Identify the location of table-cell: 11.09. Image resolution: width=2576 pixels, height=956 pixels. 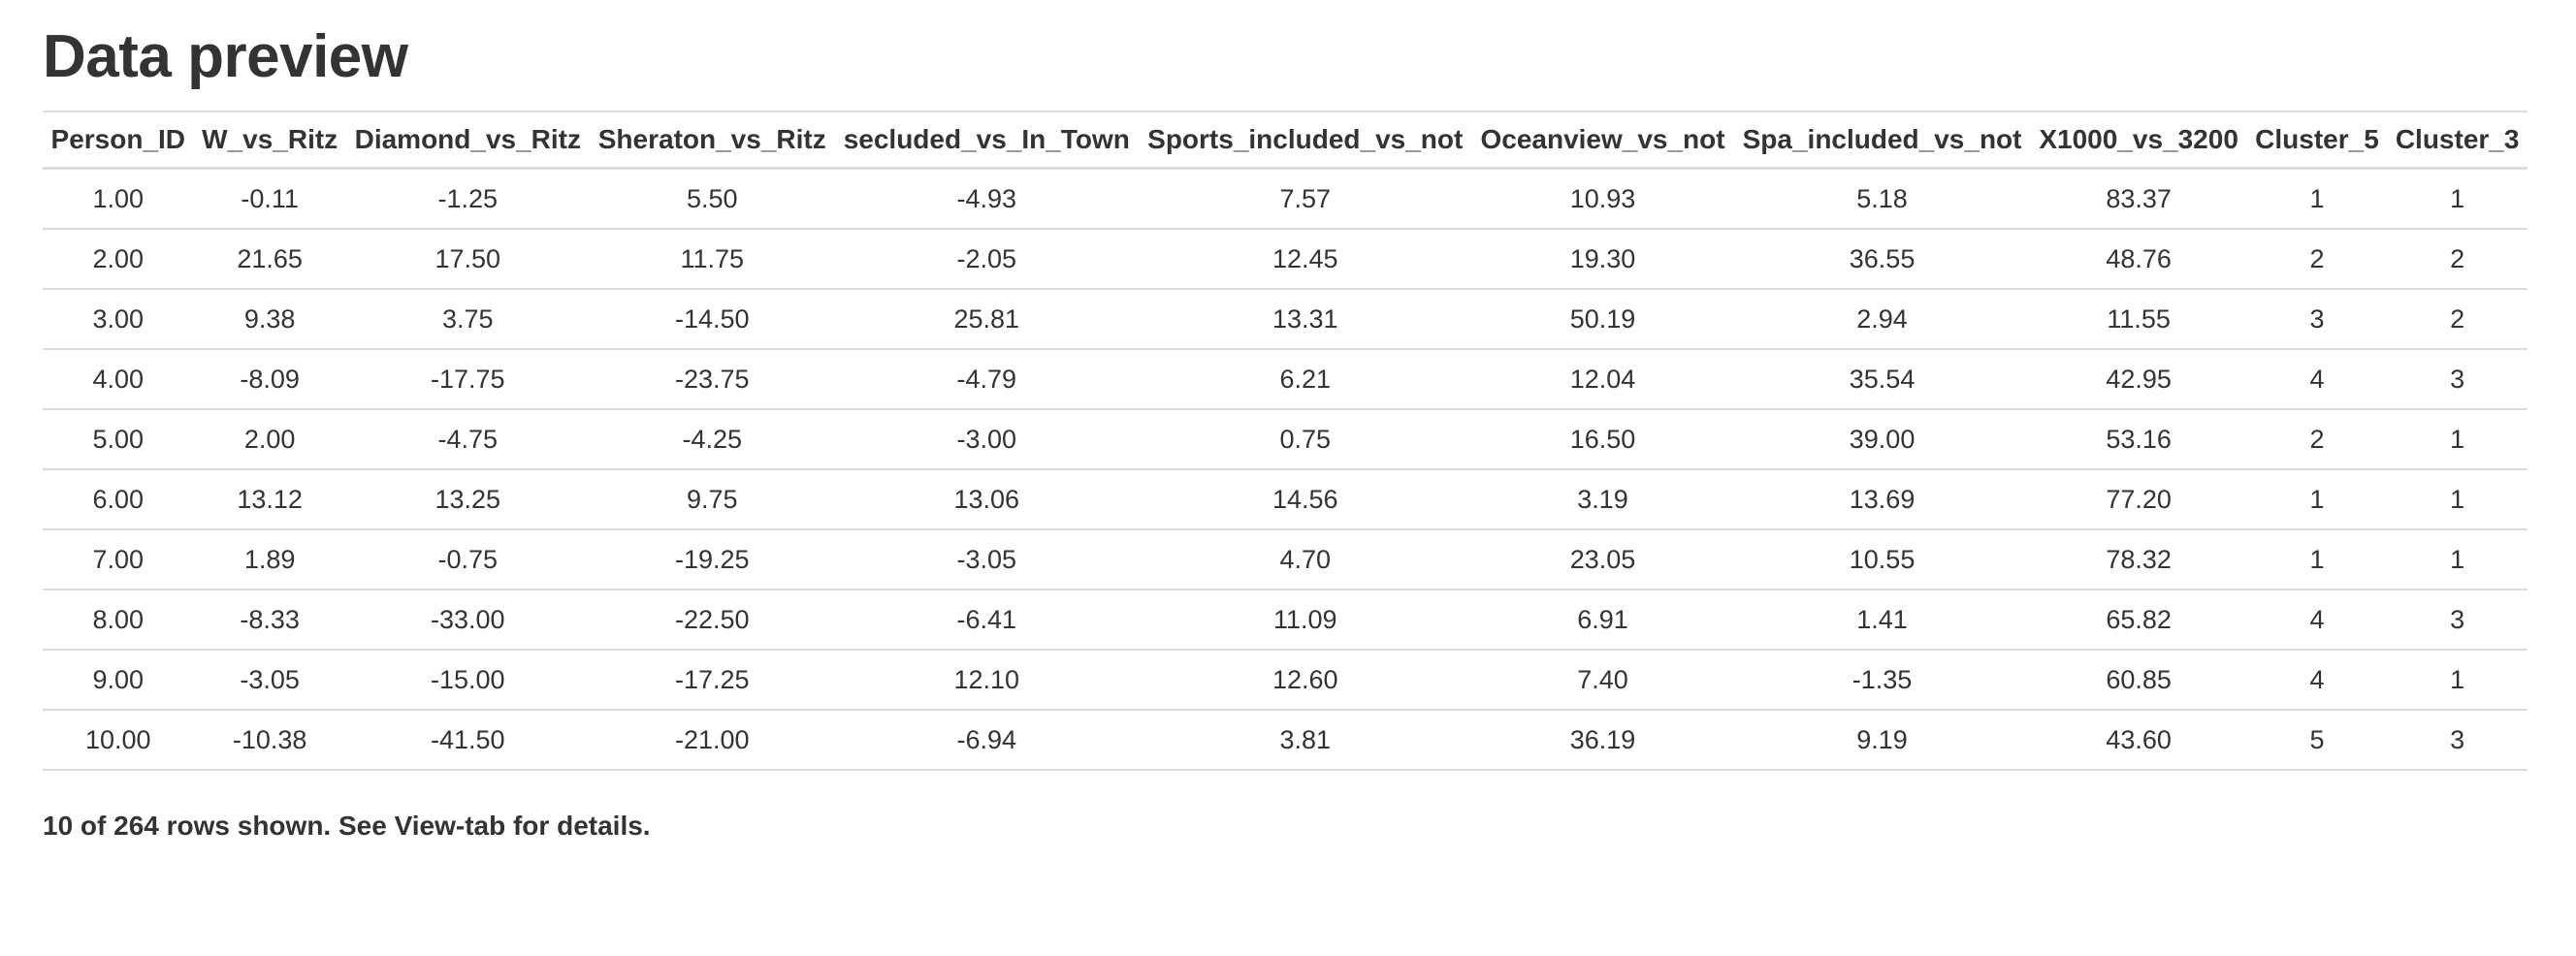
(1305, 620).